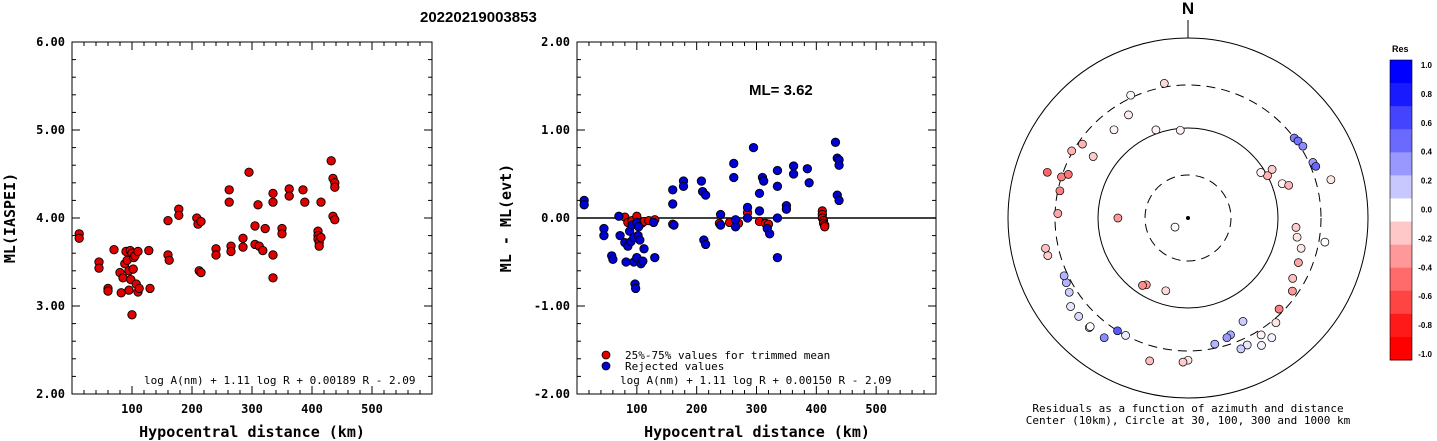 Image resolution: width=1437 pixels, height=441 pixels. What do you see at coordinates (252, 432) in the screenshot?
I see `plot1-x-label: Hypocentral distance (km)` at bounding box center [252, 432].